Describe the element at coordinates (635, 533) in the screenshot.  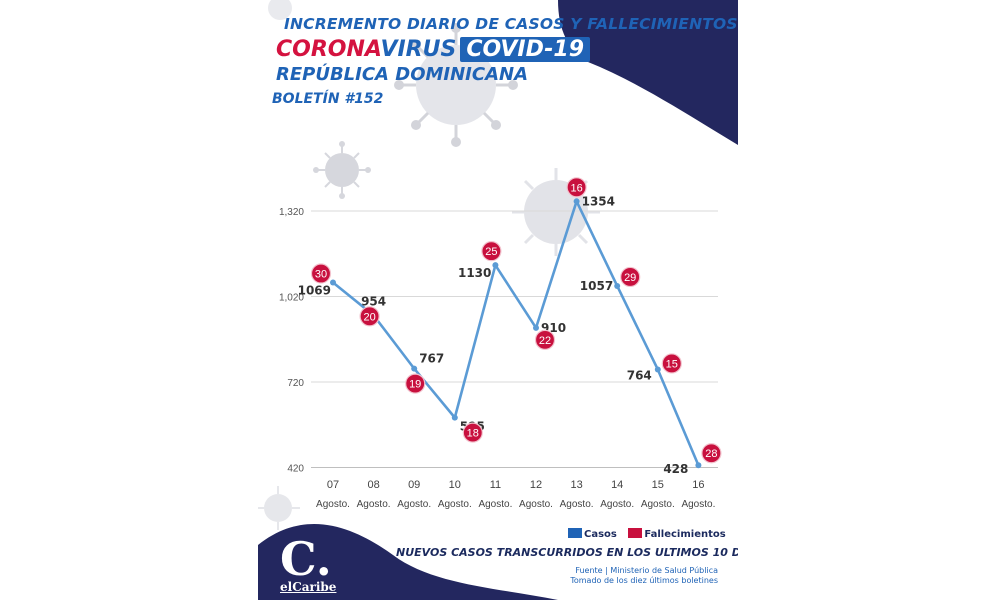
I see `legend-swatch-fallecimientos` at that location.